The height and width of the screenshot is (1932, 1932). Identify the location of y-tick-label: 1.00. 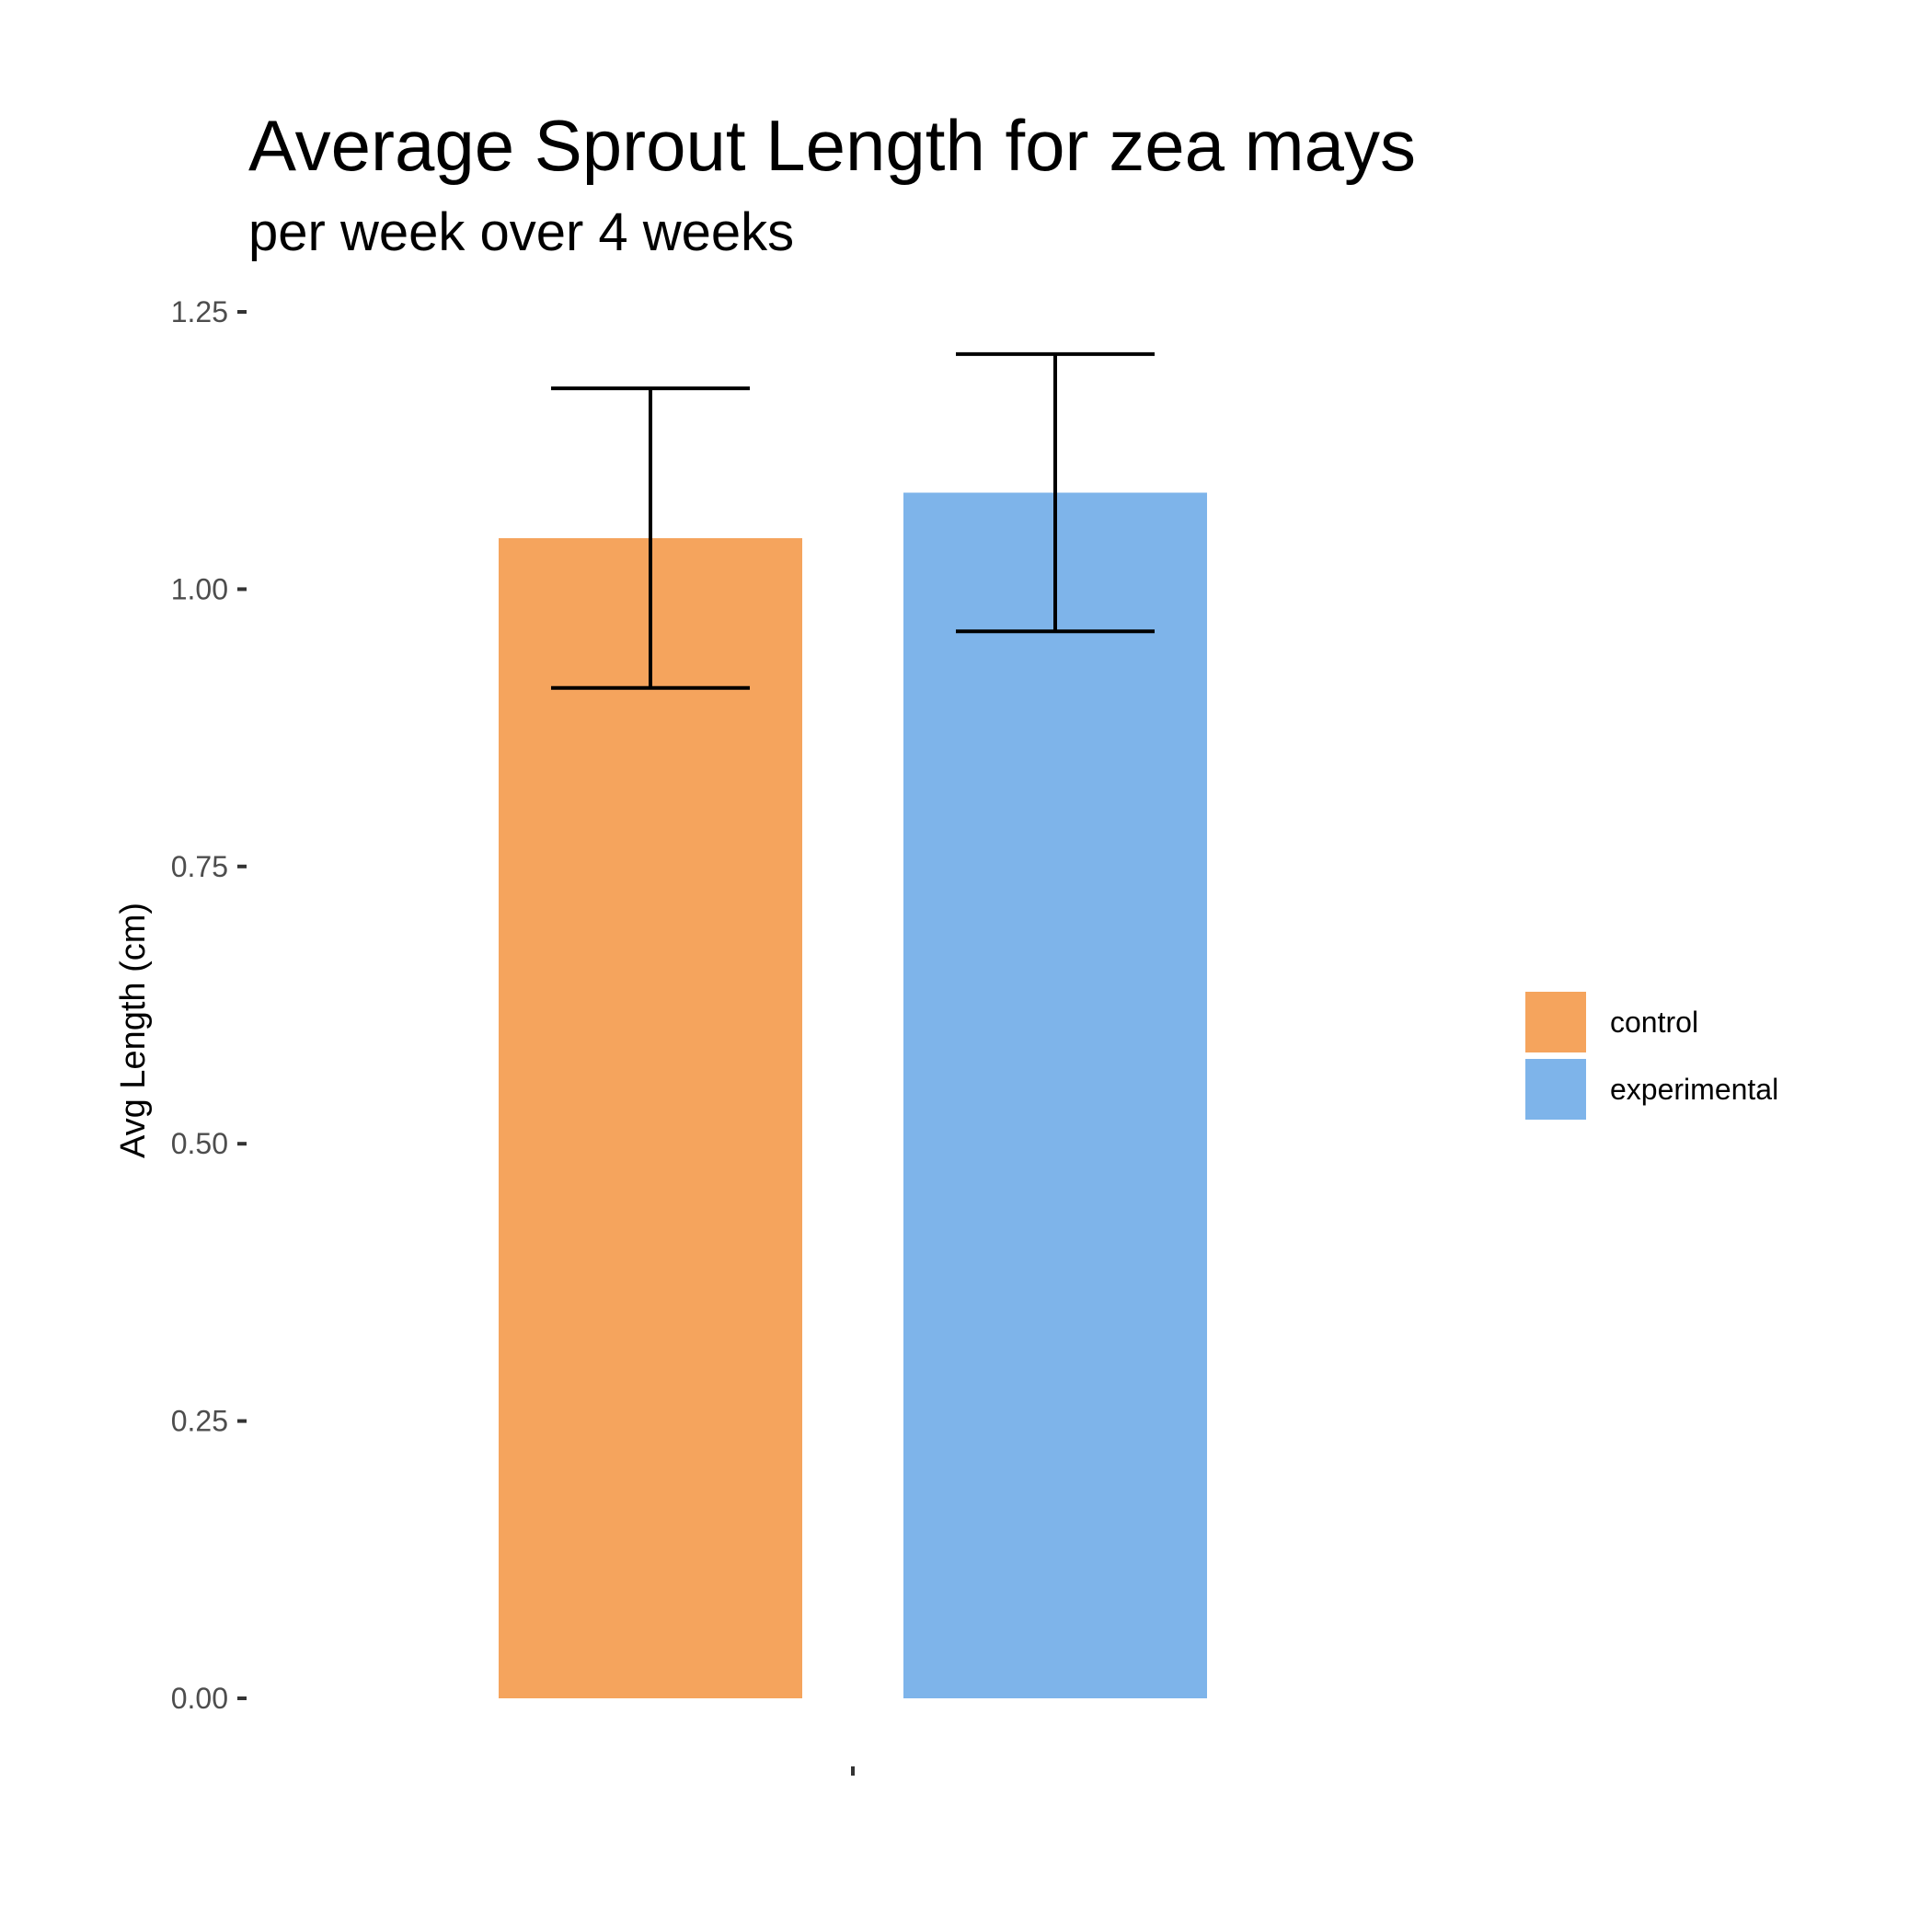
(199, 588).